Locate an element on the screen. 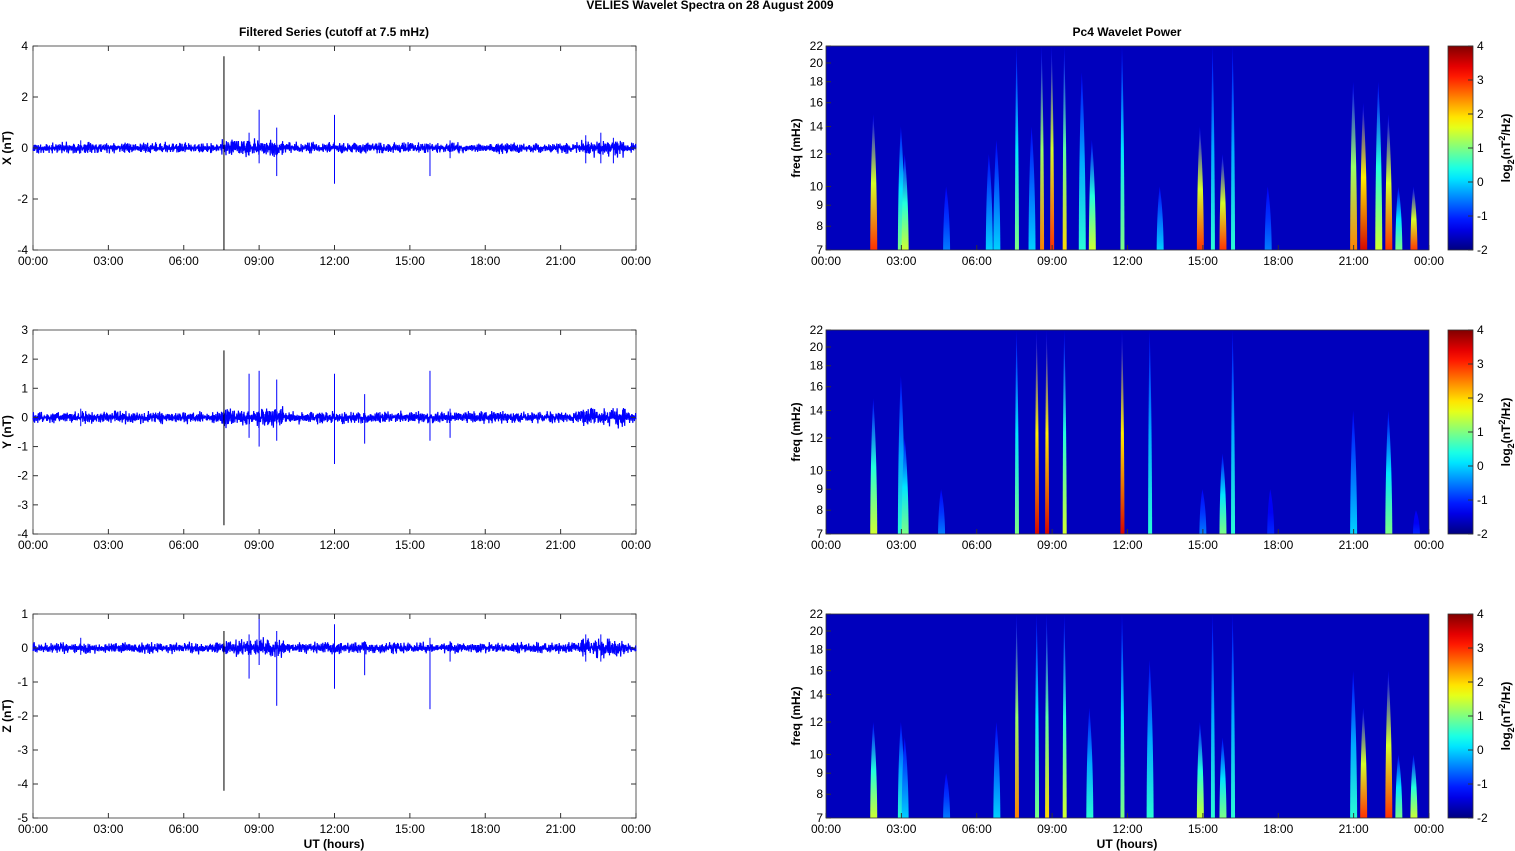 The image size is (1515, 851). colorbar-label: log2(nT2/Hz) is located at coordinates (1506, 716).